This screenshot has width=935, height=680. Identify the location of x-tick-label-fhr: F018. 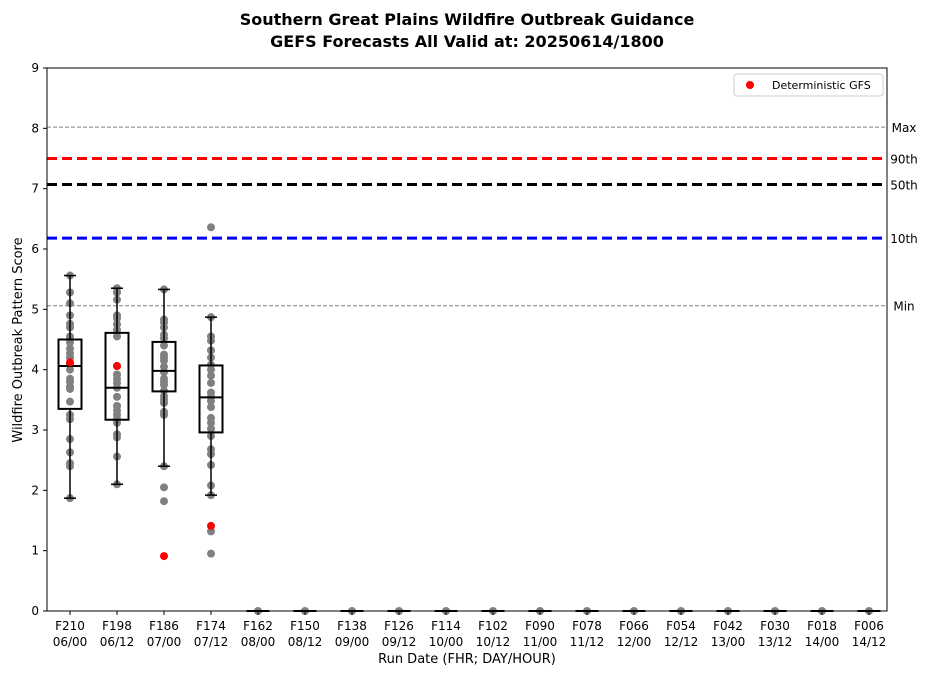
(822, 626).